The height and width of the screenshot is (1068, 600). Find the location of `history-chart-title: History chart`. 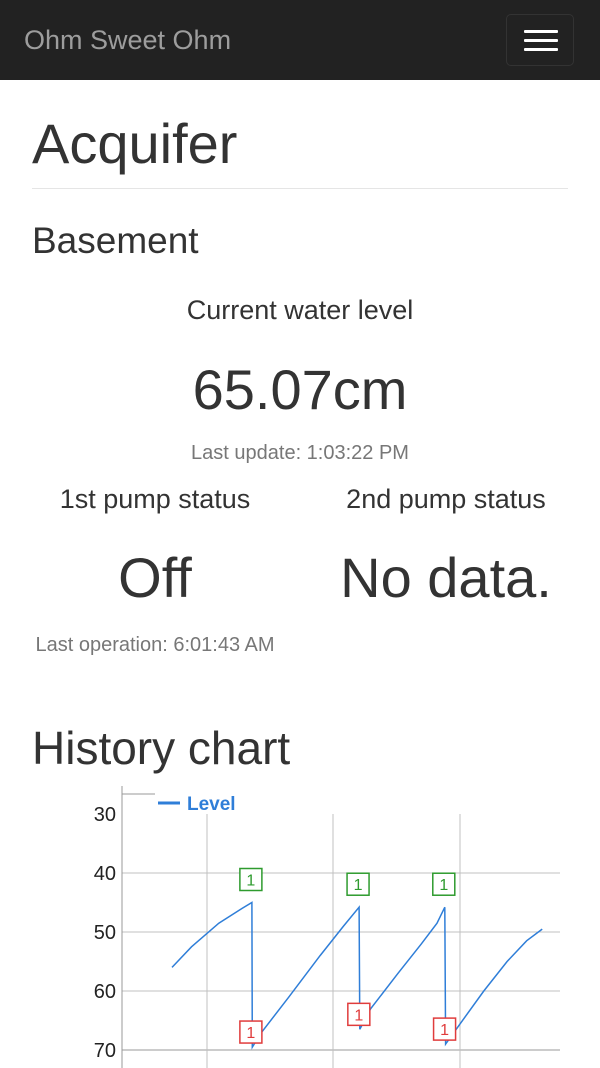

history-chart-title: History chart is located at coordinates (161, 748).